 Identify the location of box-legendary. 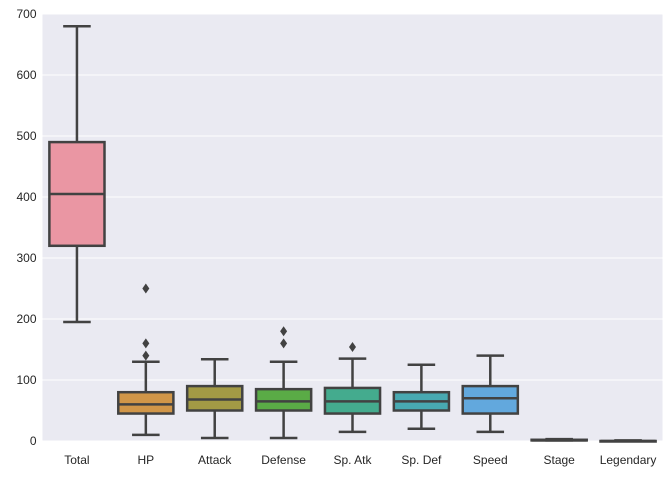
(628, 441).